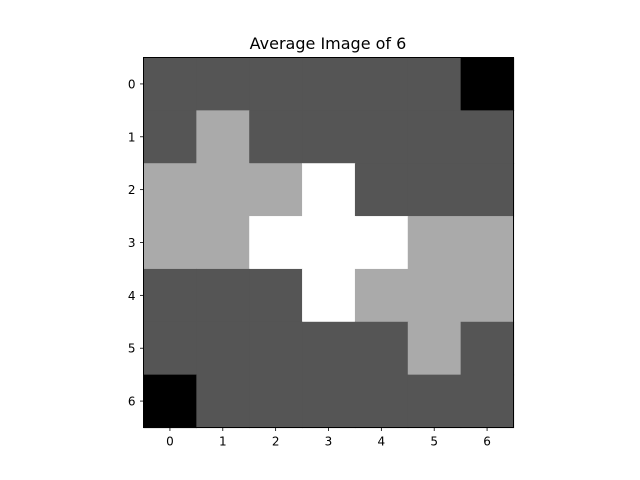  I want to click on heatmap-cell-r6-c1, so click(223, 401).